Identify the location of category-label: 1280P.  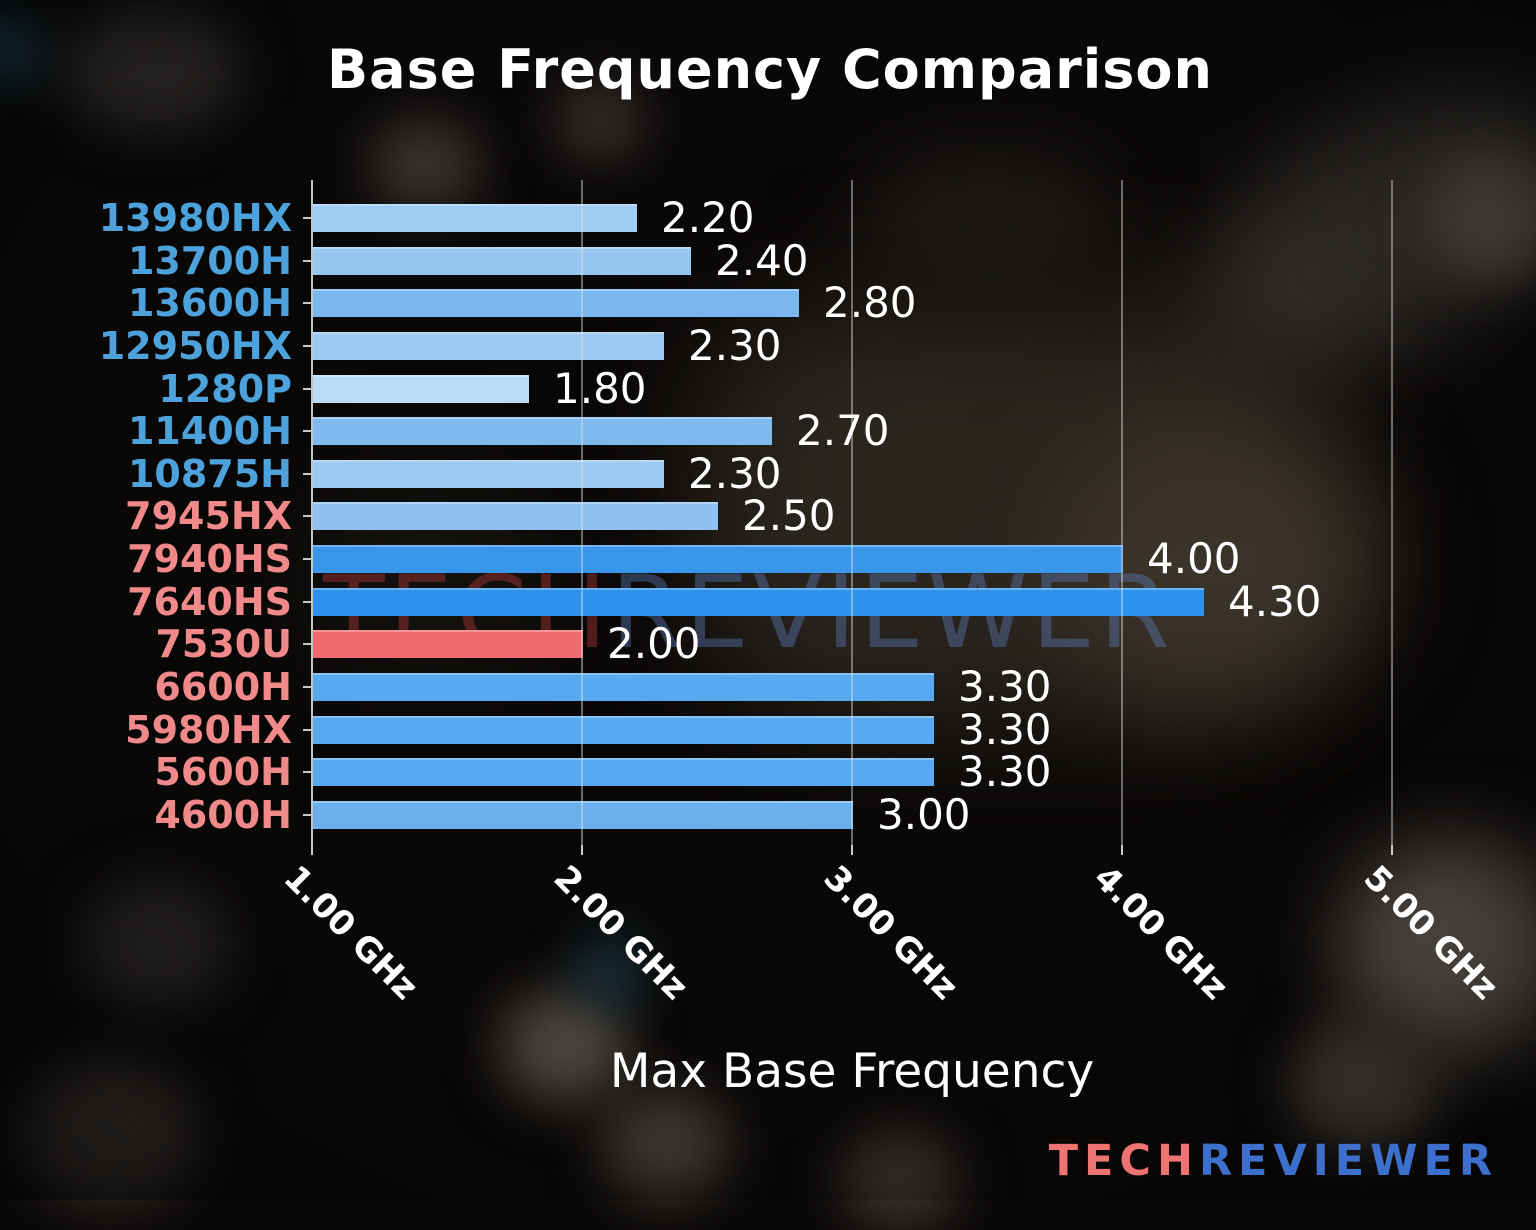
(225, 388).